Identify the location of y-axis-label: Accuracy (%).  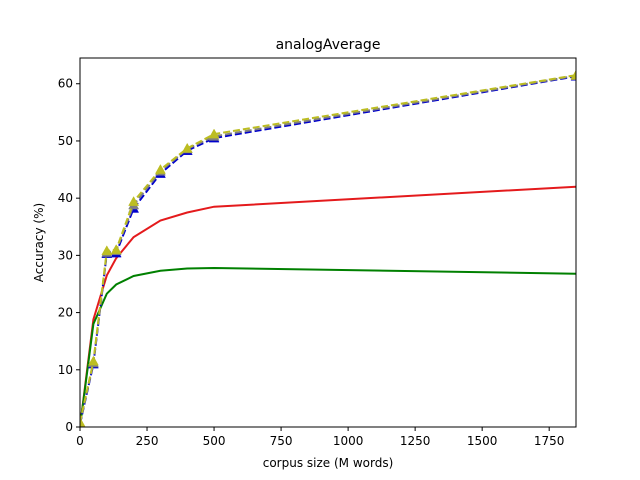
(39, 242).